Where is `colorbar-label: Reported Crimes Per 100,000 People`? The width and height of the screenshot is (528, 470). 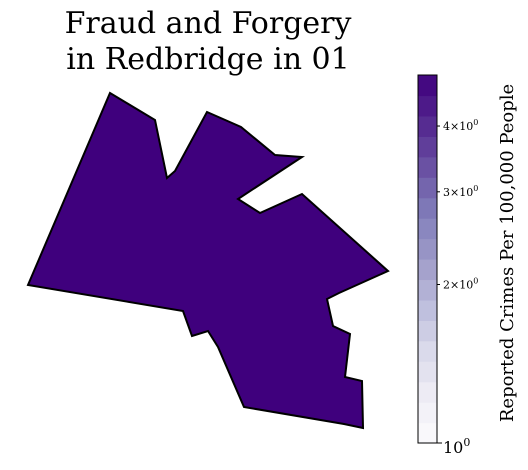 colorbar-label: Reported Crimes Per 100,000 People is located at coordinates (507, 253).